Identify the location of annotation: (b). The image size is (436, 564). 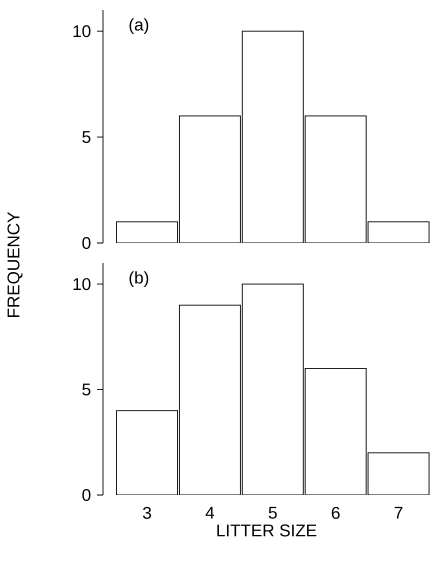
(139, 279).